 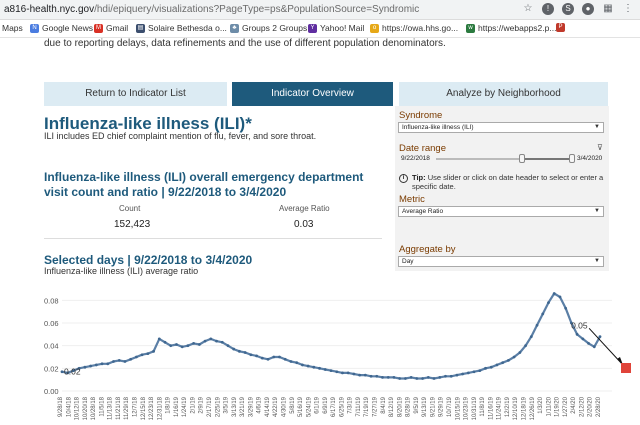 What do you see at coordinates (491, 408) in the screenshot?
I see `x-tick-label: 11/16/19` at bounding box center [491, 408].